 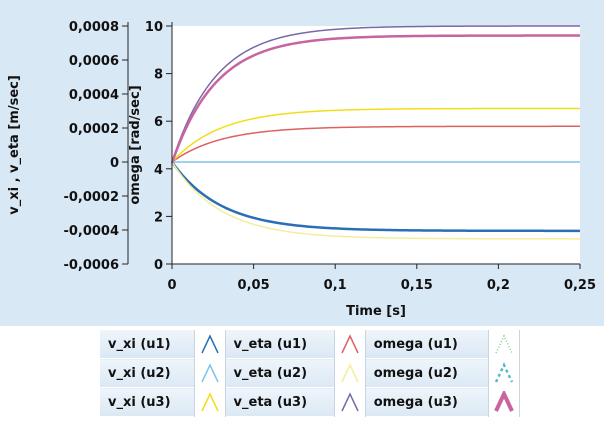 I want to click on x-axis-title: Time [s], so click(x=376, y=311).